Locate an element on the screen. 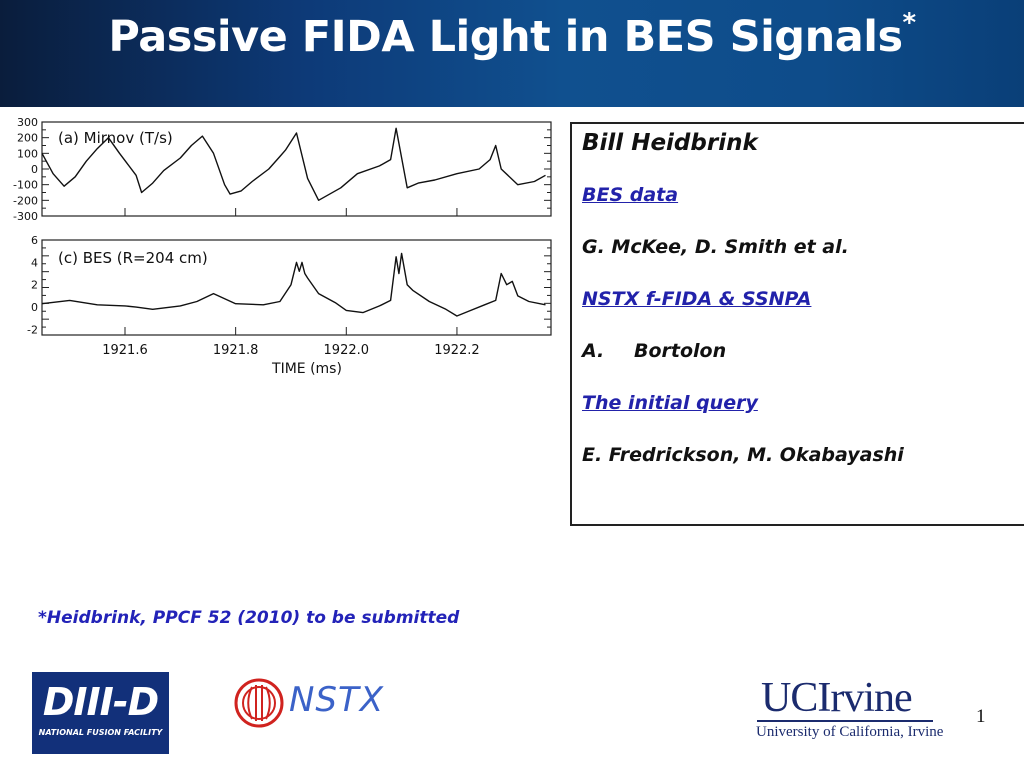 The width and height of the screenshot is (1024, 768). y-tick-label: 4 is located at coordinates (34, 262).